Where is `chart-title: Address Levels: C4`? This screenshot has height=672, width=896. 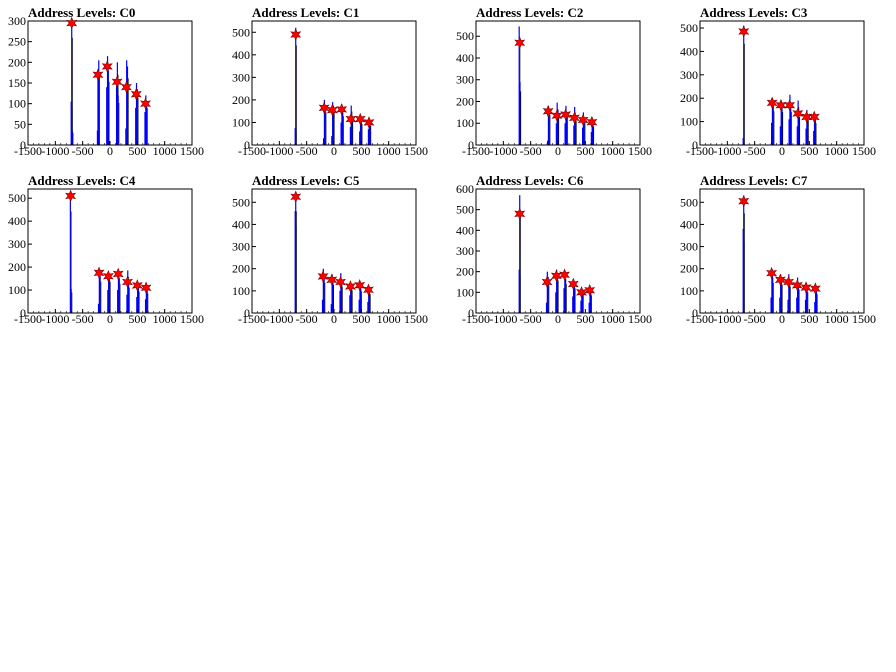 chart-title: Address Levels: C4 is located at coordinates (82, 180).